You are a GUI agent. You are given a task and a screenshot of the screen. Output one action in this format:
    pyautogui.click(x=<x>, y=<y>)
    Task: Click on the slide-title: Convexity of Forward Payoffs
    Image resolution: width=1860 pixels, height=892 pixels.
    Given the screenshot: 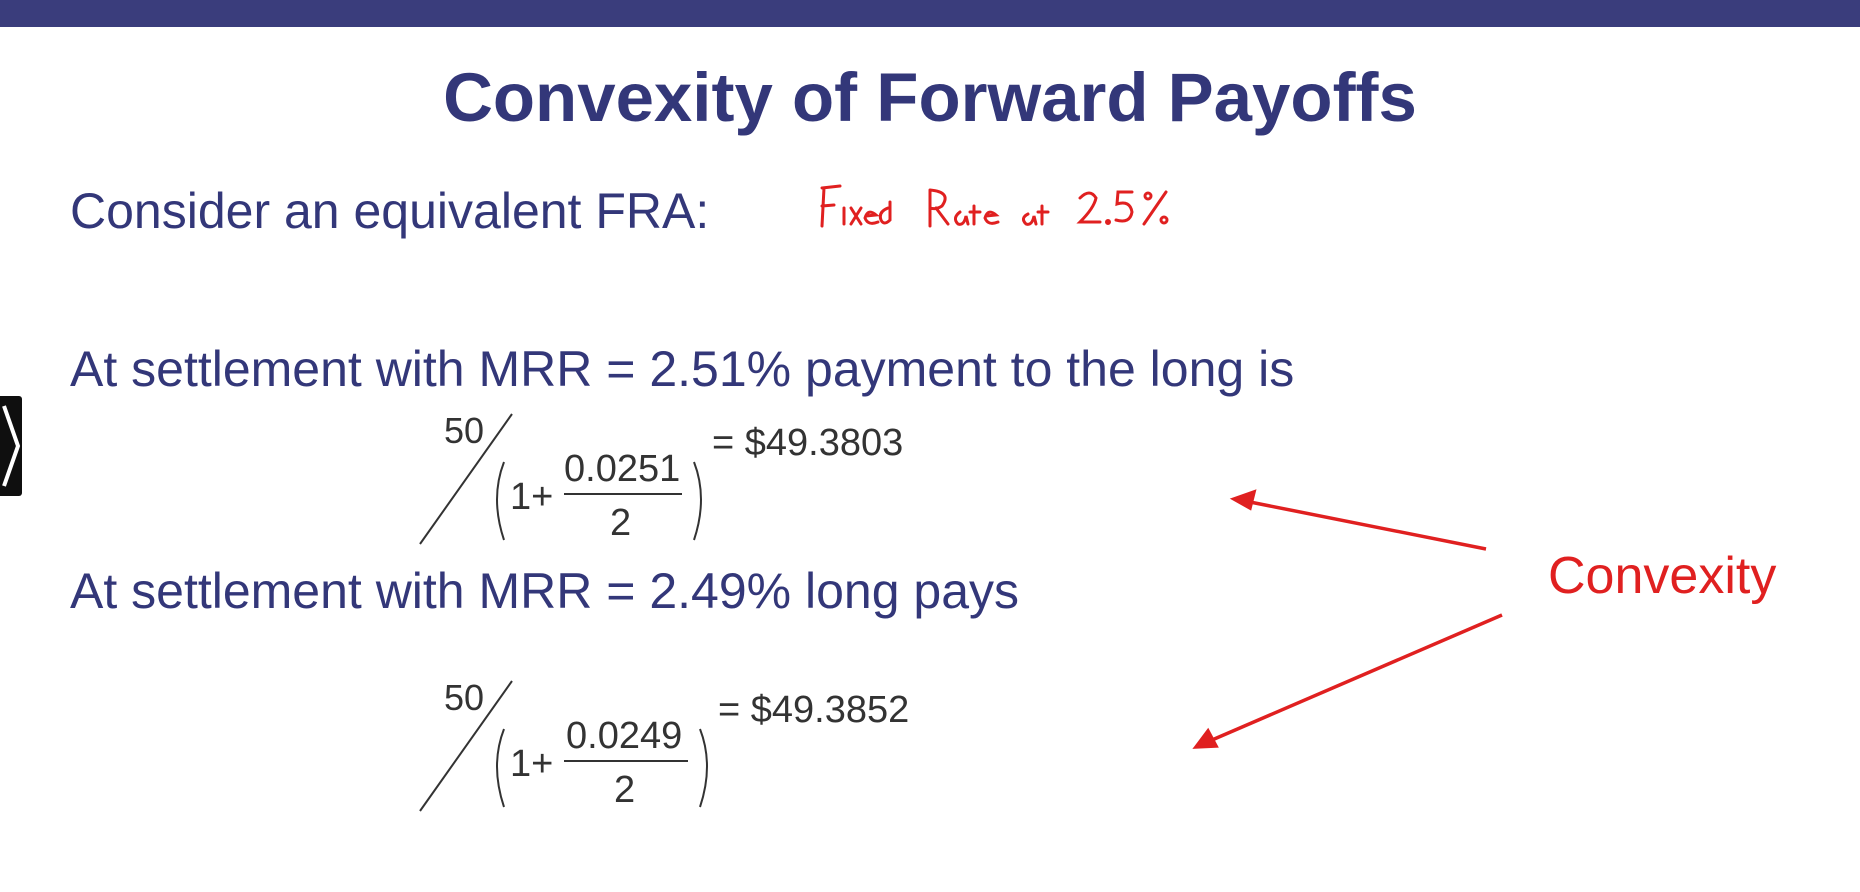 What is the action you would take?
    pyautogui.click(x=930, y=97)
    